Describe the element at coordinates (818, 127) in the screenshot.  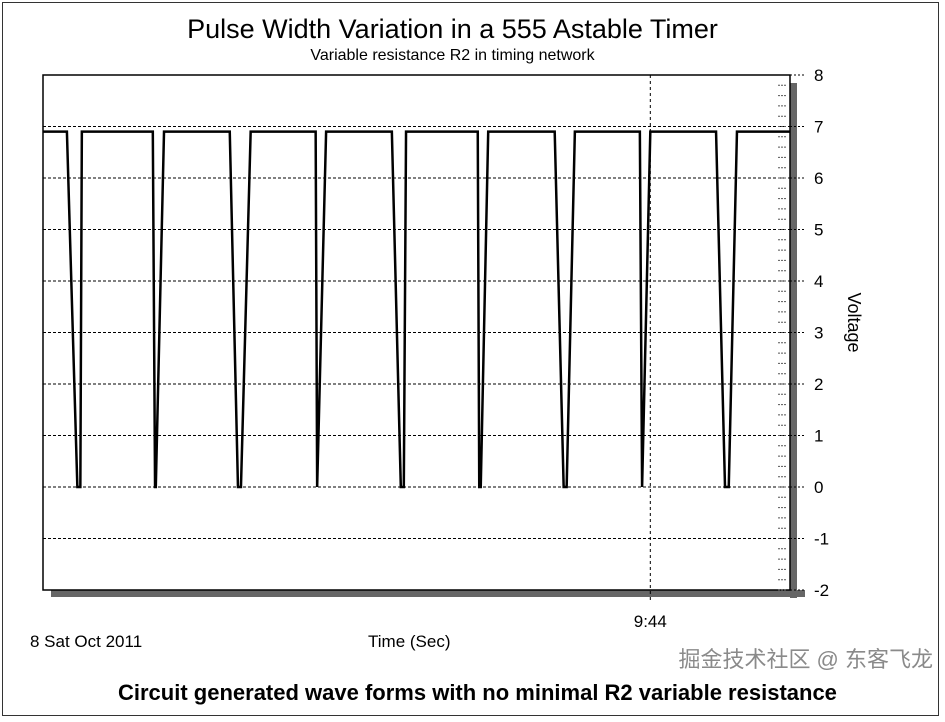
I see `y-tick-label: 7` at that location.